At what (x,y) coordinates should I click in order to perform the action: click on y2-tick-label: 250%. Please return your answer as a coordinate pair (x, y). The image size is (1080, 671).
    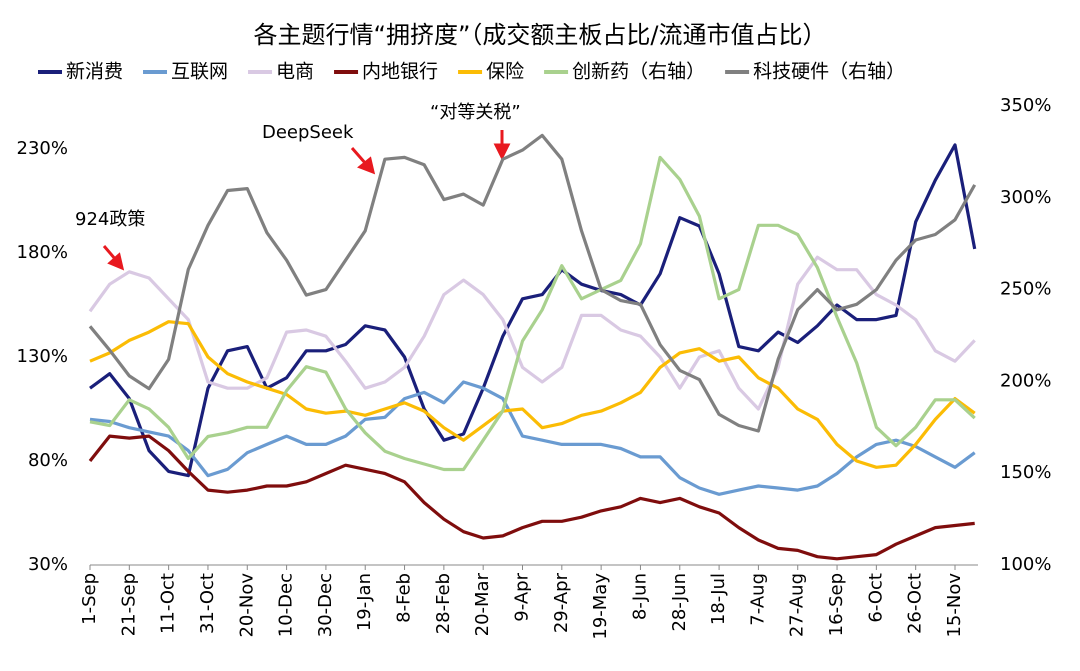
    Looking at the image, I should click on (1025, 289).